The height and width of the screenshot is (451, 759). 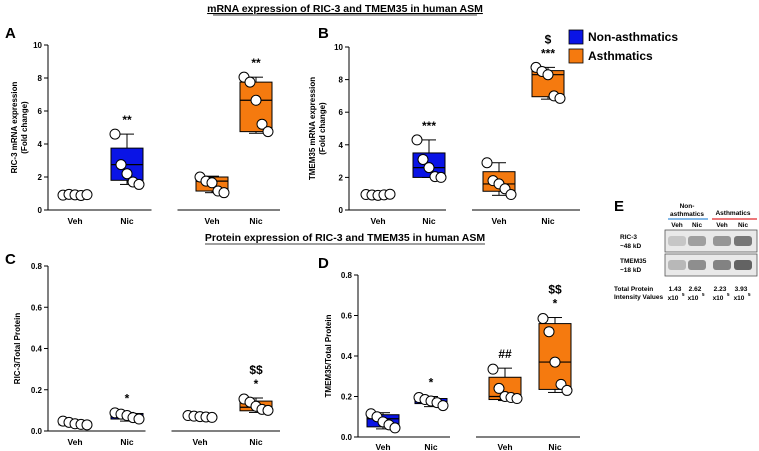 What do you see at coordinates (683, 294) in the screenshot?
I see `intensity-exponent: 5` at bounding box center [683, 294].